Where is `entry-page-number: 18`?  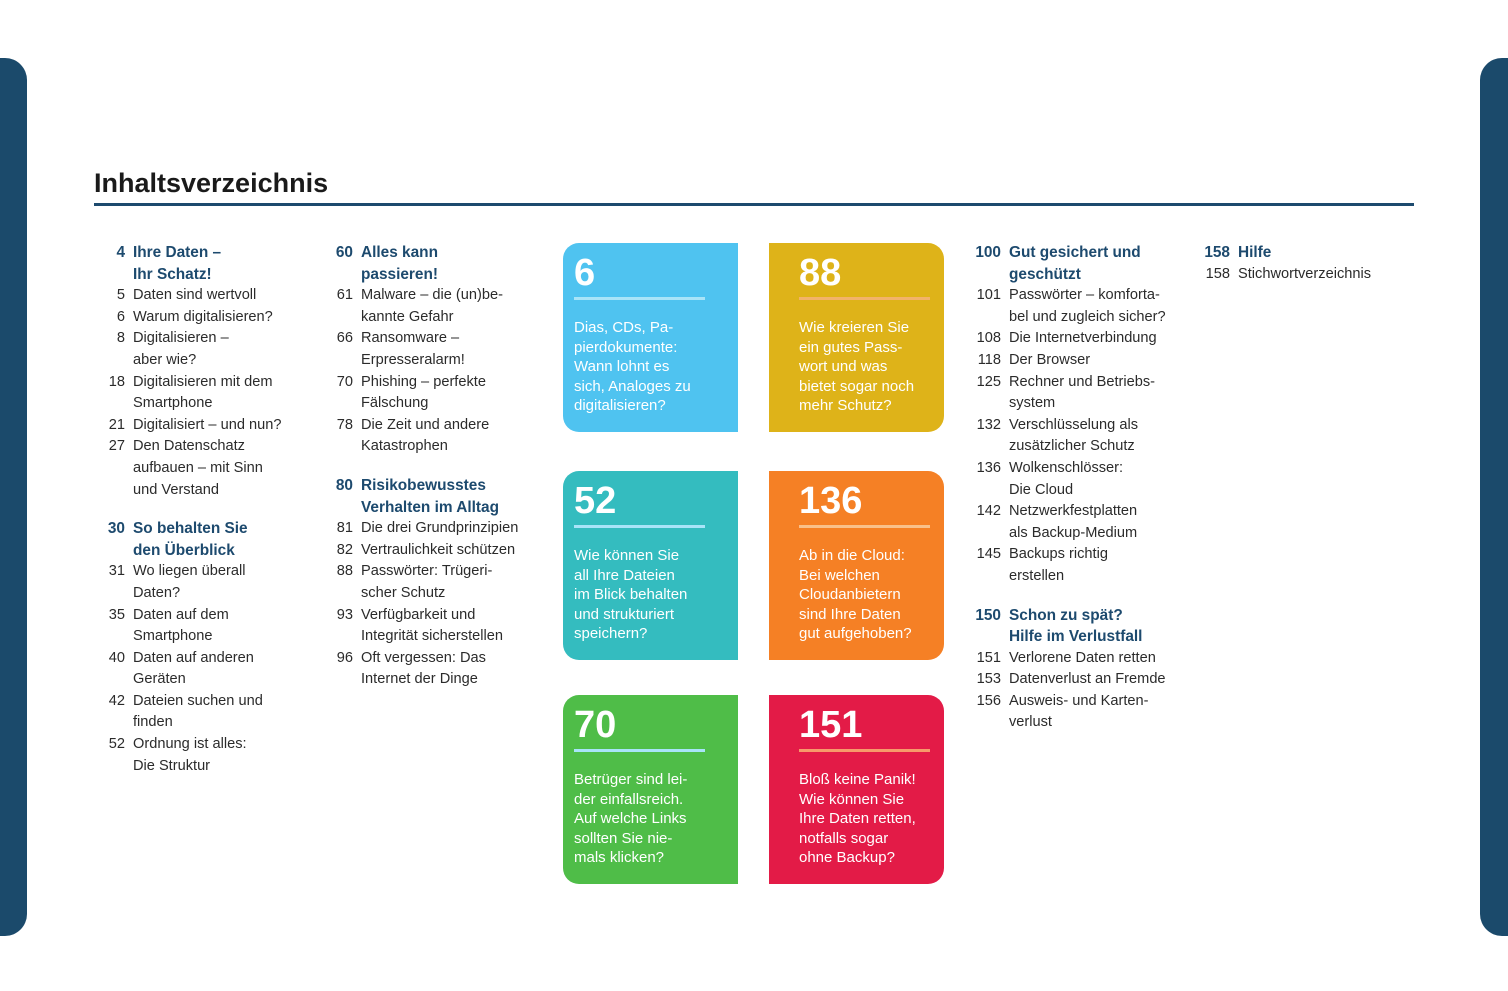
entry-page-number: 18 is located at coordinates (116, 381).